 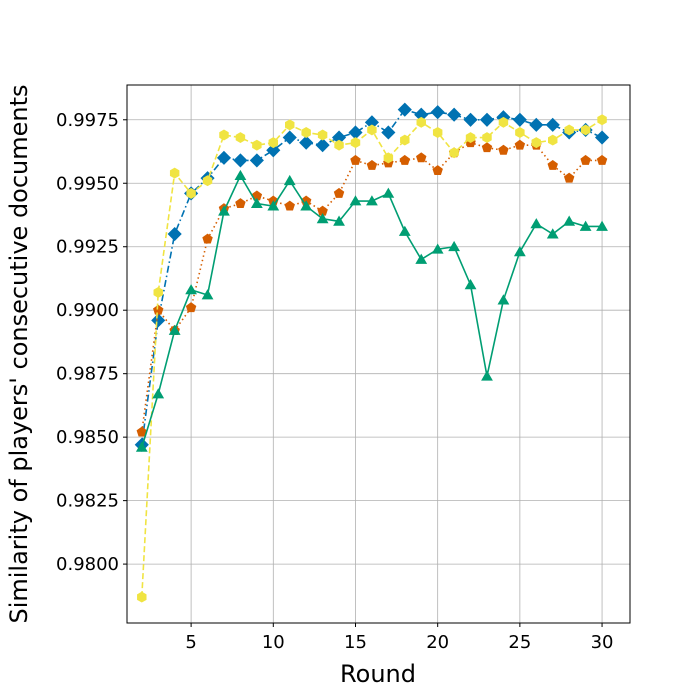 I want to click on x-tick-label: 20, so click(x=437, y=642).